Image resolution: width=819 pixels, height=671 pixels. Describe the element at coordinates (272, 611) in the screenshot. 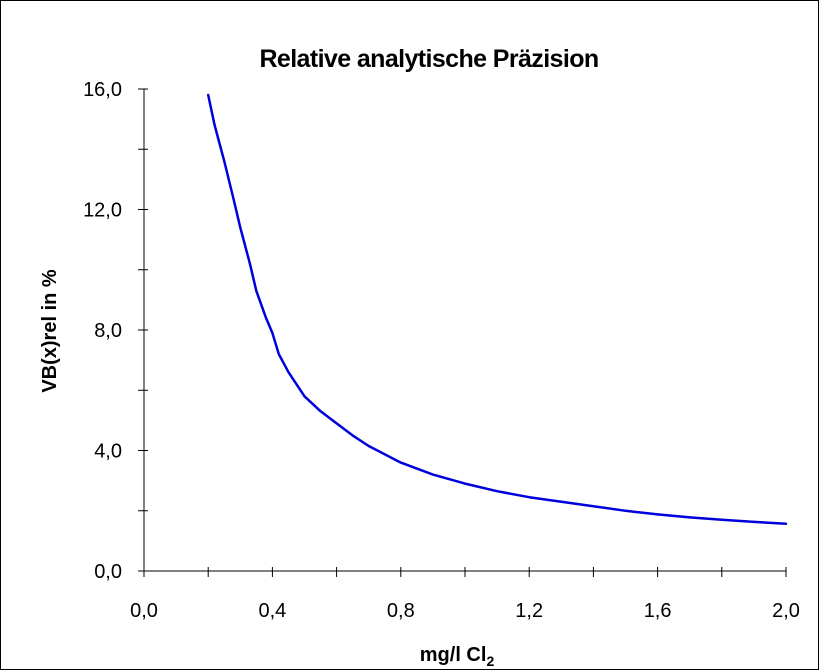

I see `x-tick-label: 0,4` at that location.